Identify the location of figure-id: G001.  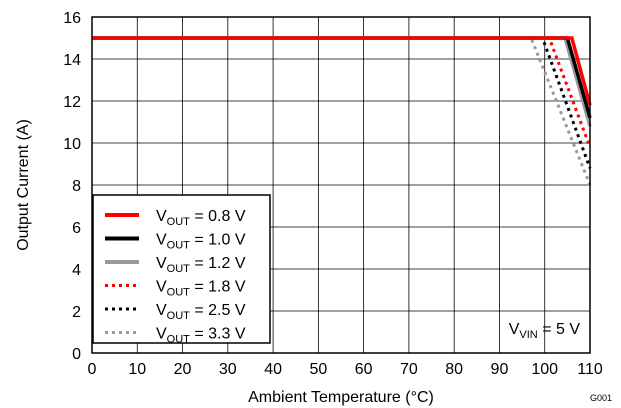
(601, 398).